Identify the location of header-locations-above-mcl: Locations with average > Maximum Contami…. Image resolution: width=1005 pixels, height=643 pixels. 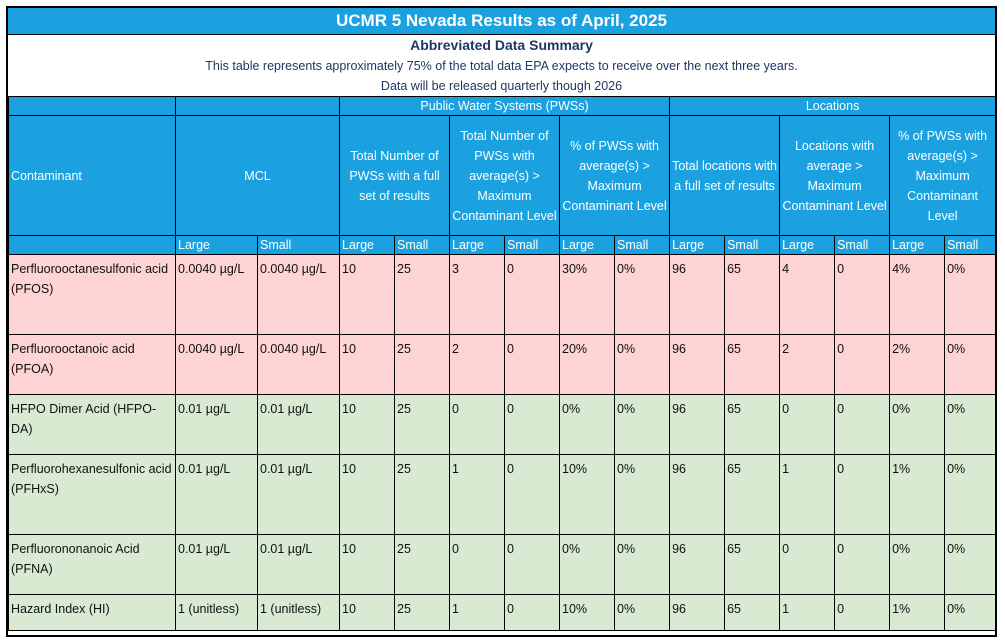
(835, 175).